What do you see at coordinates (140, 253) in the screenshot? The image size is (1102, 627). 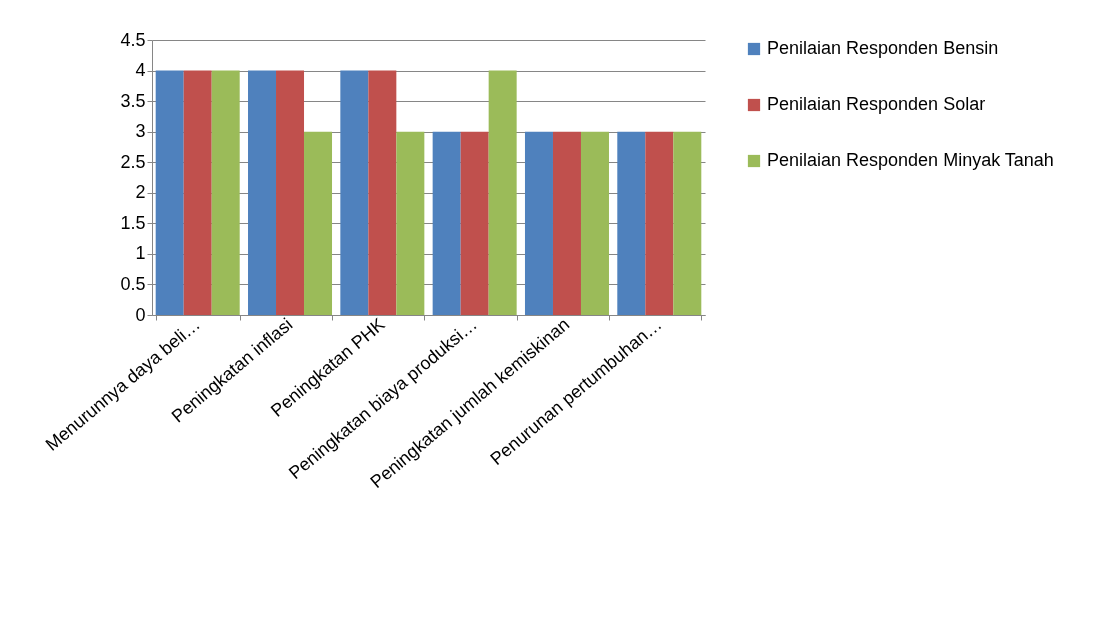 I see `y-tick-label: 1` at bounding box center [140, 253].